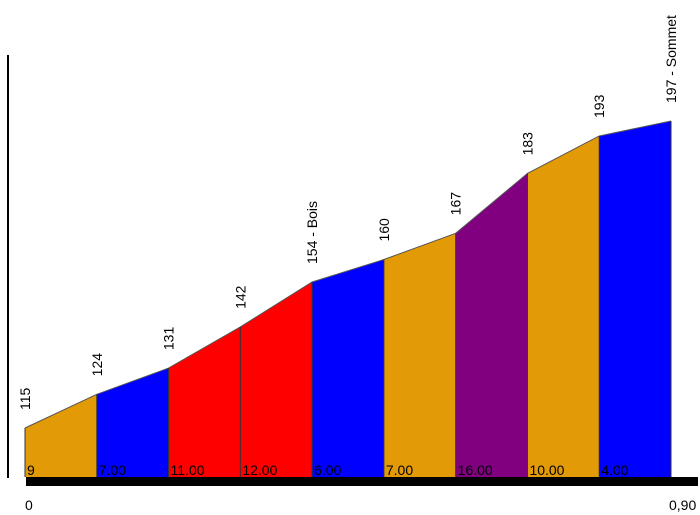 The image size is (700, 515). What do you see at coordinates (29, 505) in the screenshot?
I see `x-tick-label-start: 0` at bounding box center [29, 505].